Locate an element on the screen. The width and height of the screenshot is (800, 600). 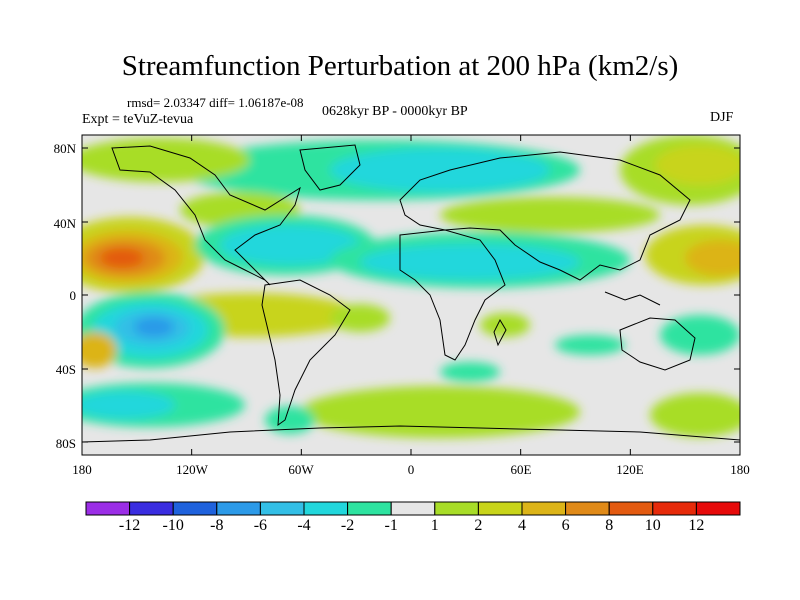
season-label: DJF is located at coordinates (722, 117).